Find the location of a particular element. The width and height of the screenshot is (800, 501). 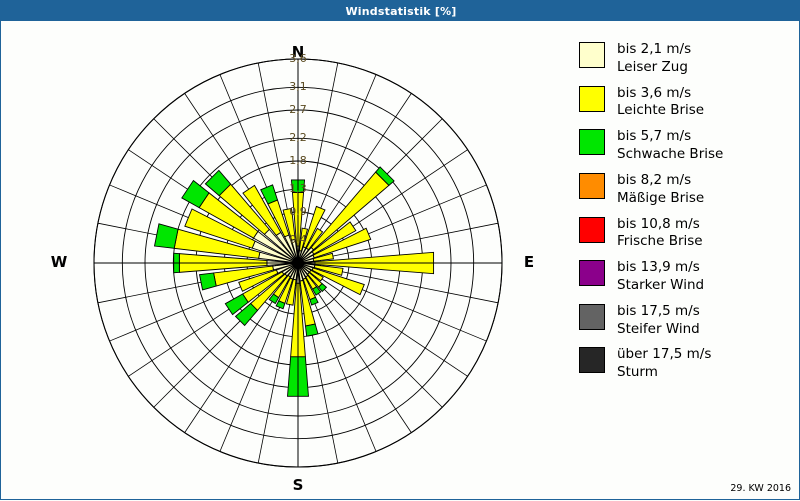

window-title-bar: Windstatistik [%] is located at coordinates (400, 11).